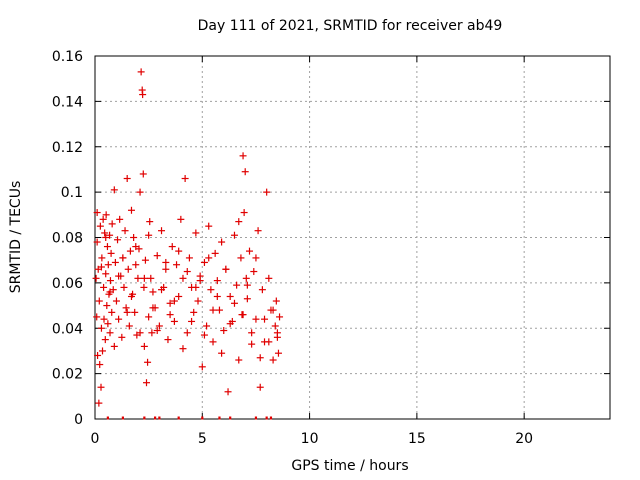 Image resolution: width=640 pixels, height=480 pixels. Describe the element at coordinates (72, 193) in the screenshot. I see `y-tick-label: 0.1` at that location.